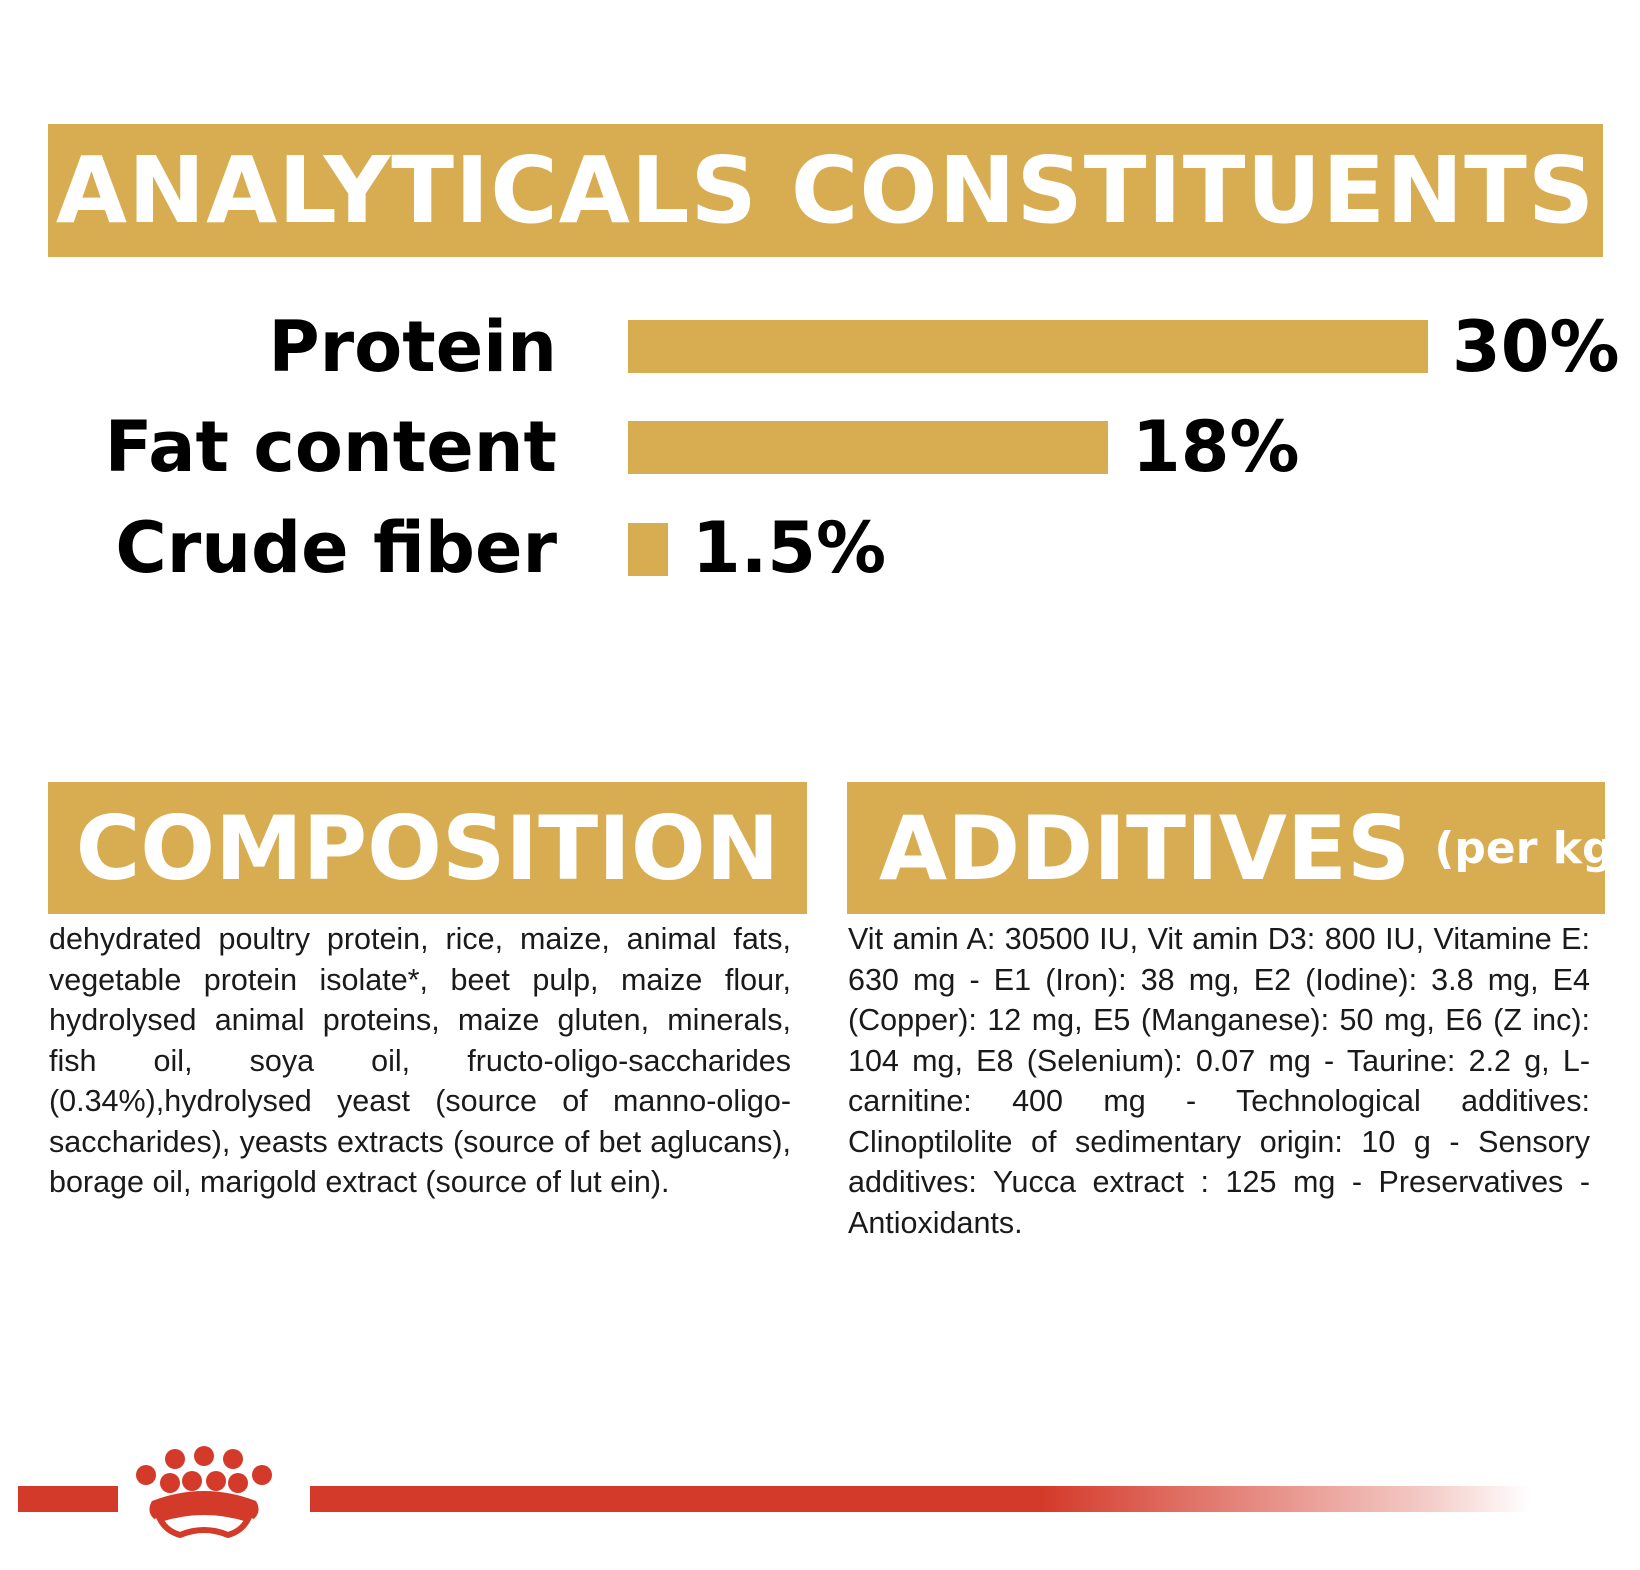 Image resolution: width=1640 pixels, height=1570 pixels. What do you see at coordinates (336, 548) in the screenshot?
I see `crude-fiber-label: Crude fiber` at bounding box center [336, 548].